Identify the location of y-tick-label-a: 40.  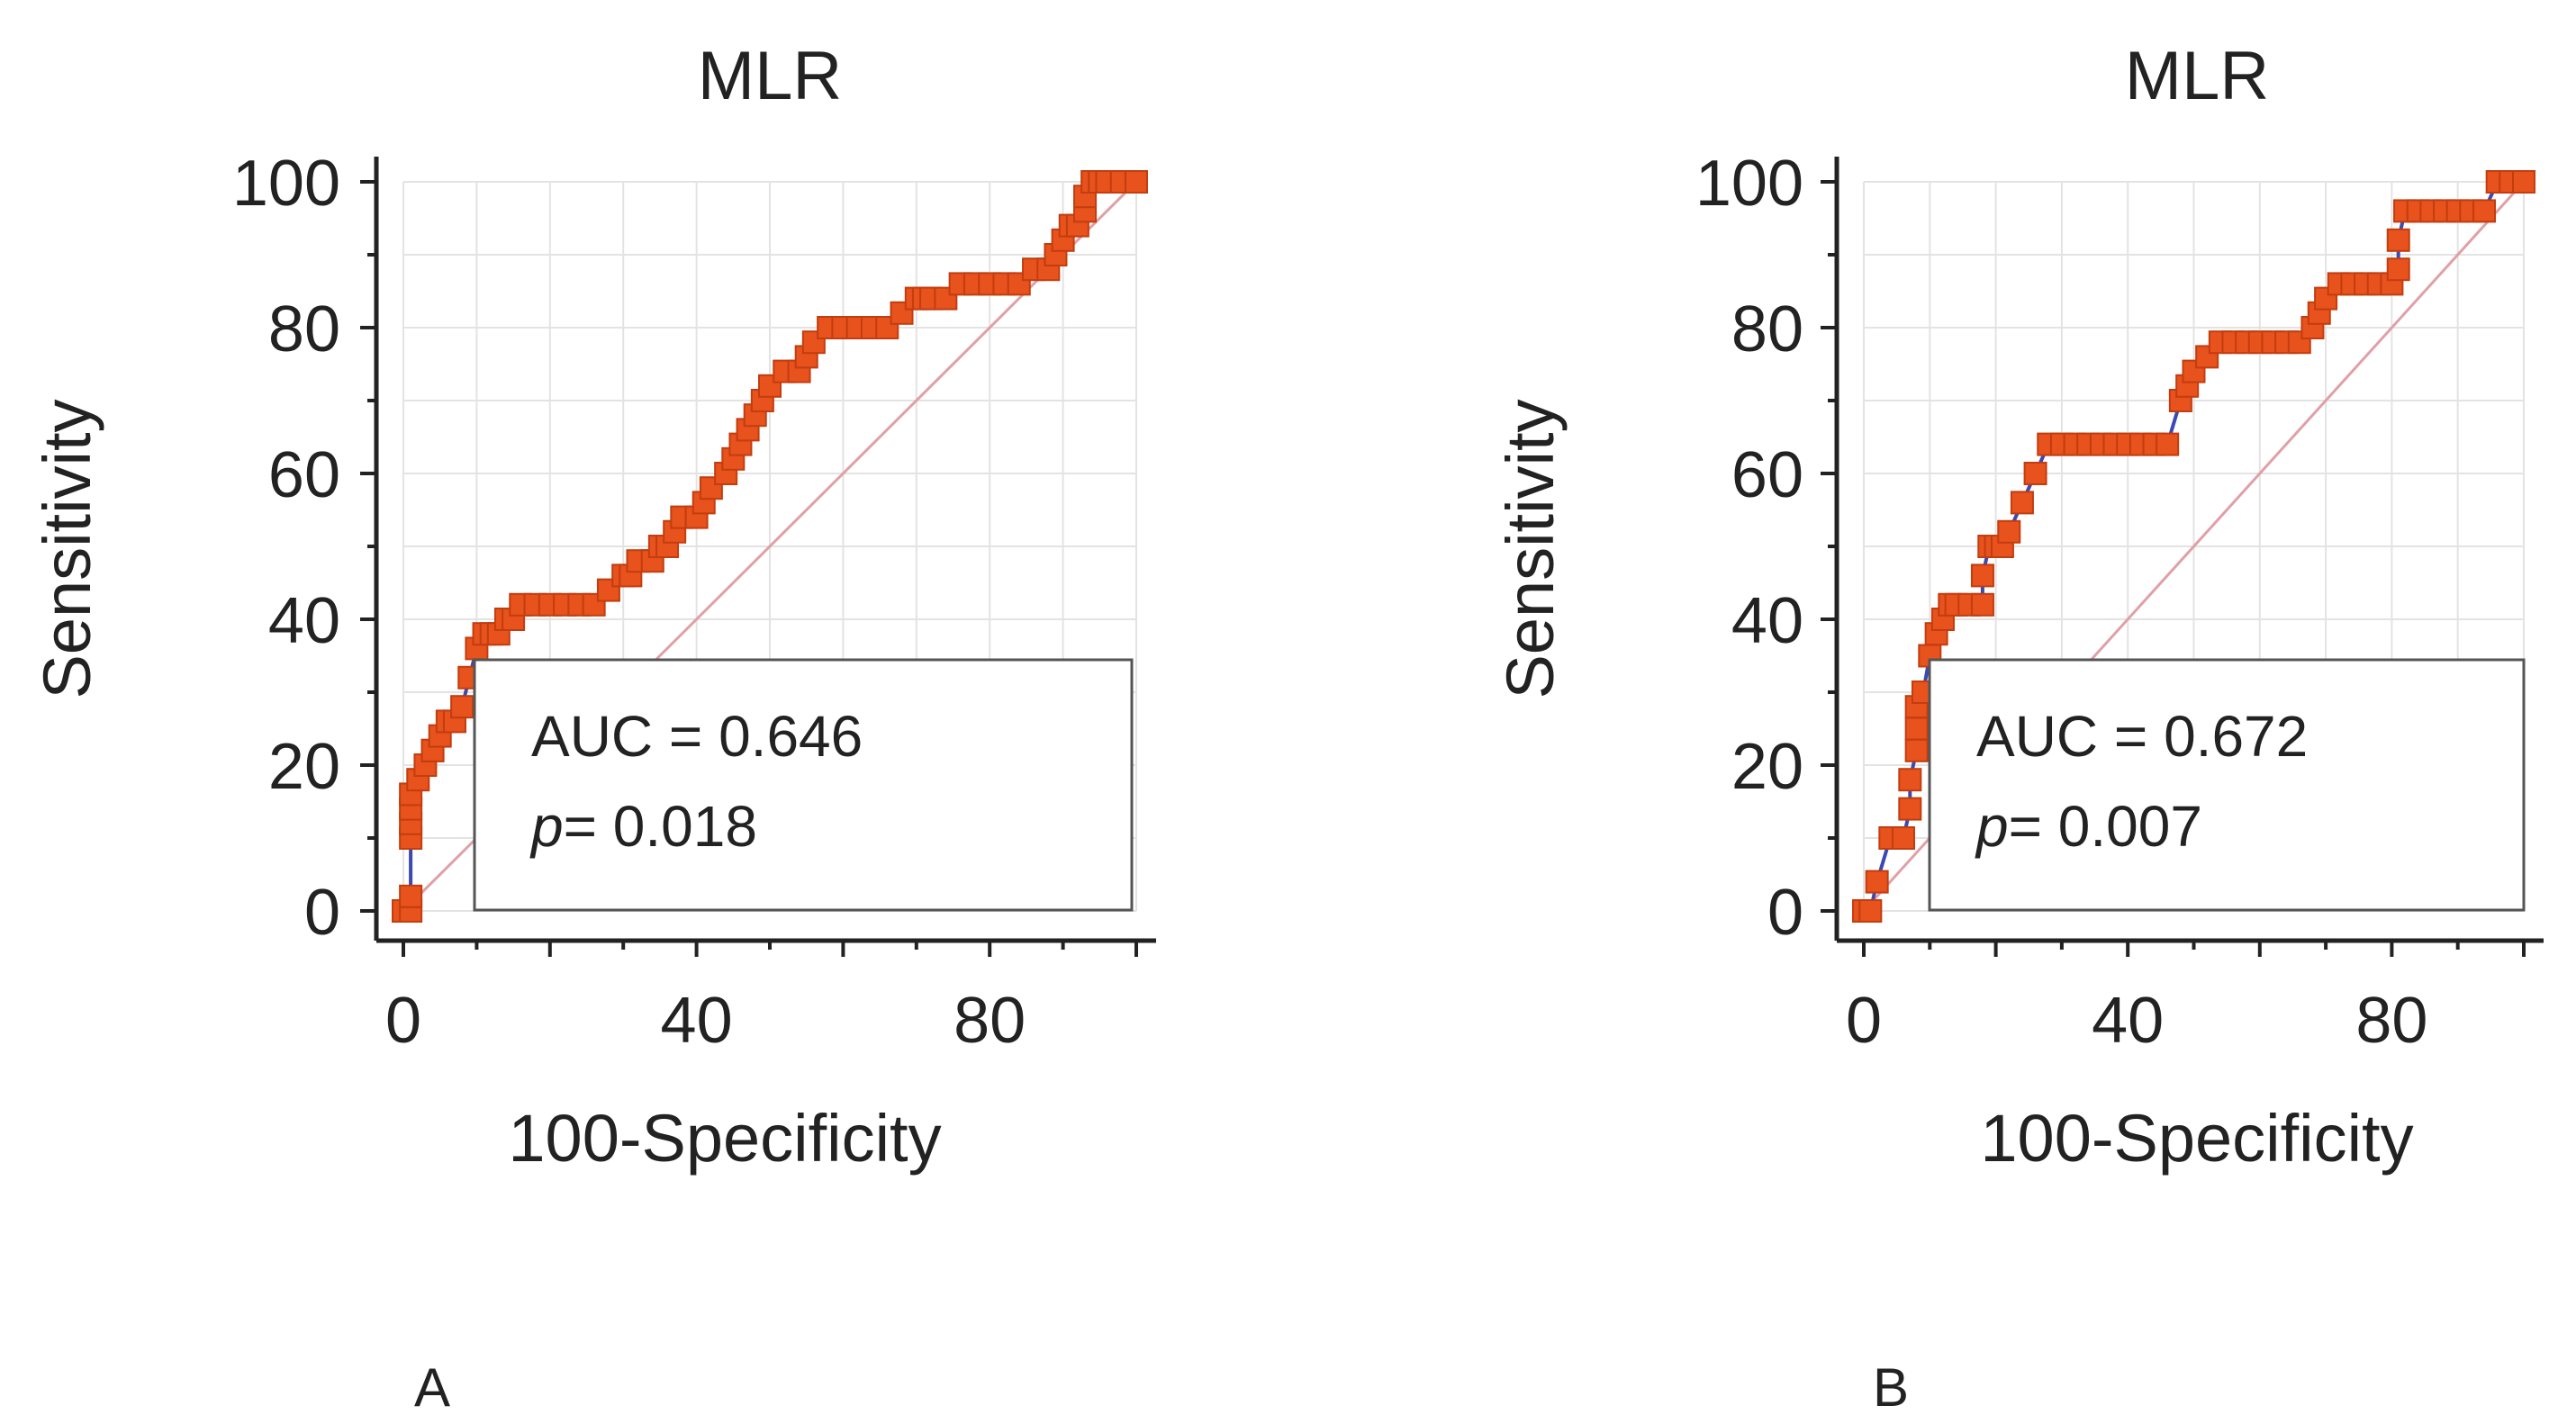
(304, 621).